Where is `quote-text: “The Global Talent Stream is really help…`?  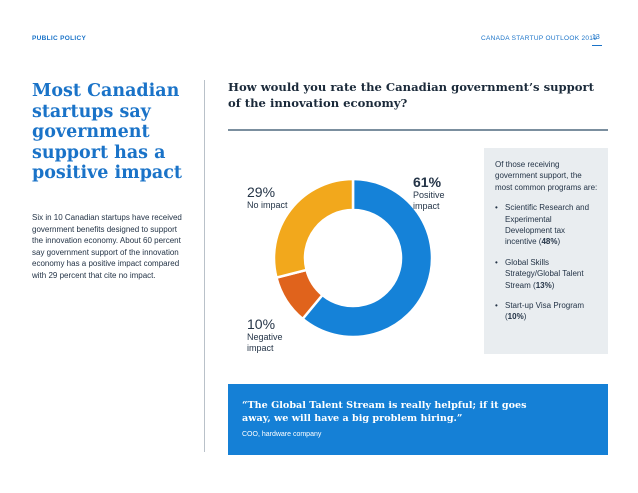
quote-text: “The Global Talent Stream is really help… is located at coordinates (384, 412).